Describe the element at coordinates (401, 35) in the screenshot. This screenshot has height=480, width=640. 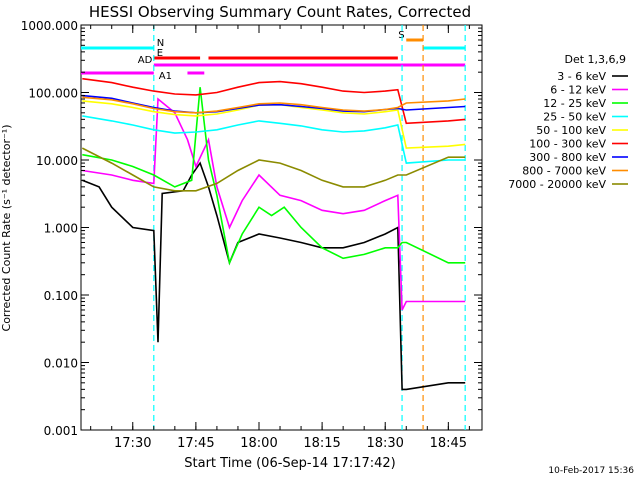
I see `flag-label: S` at that location.